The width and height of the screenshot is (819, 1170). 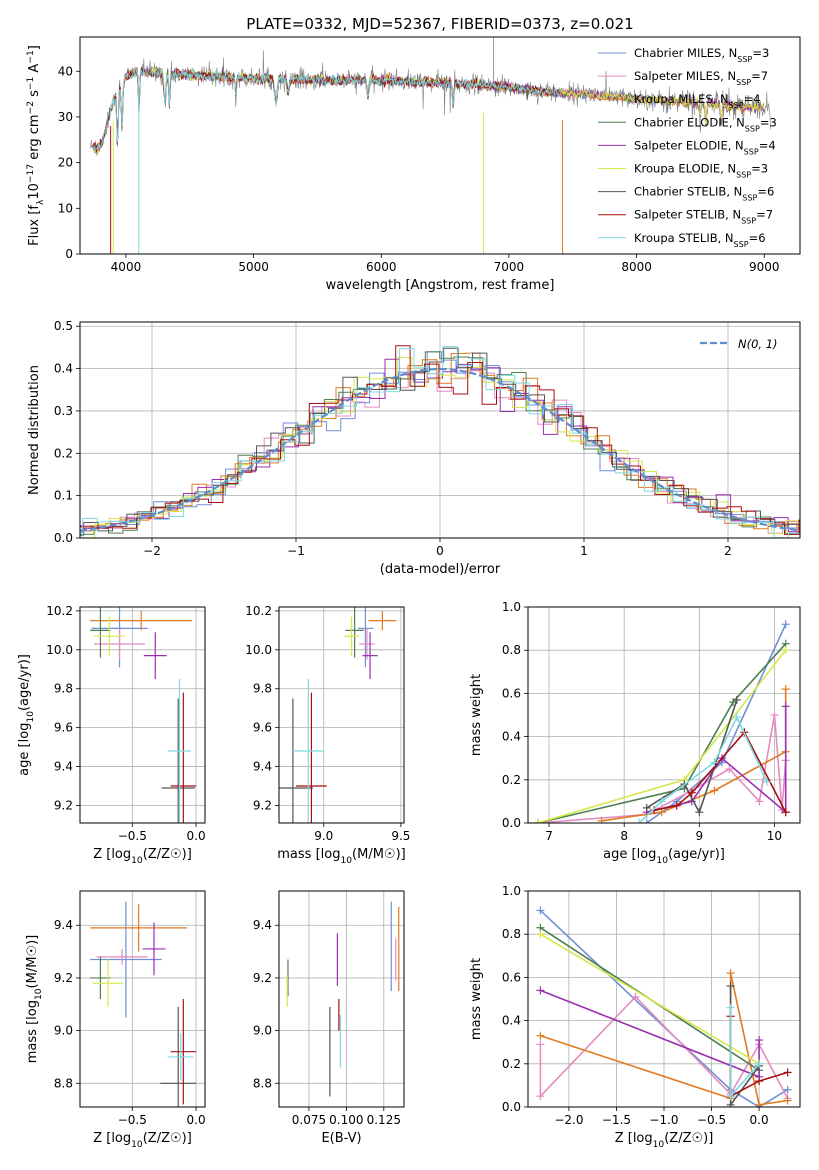 What do you see at coordinates (262, 1083) in the screenshot?
I see `y-tick-label: 8.8` at bounding box center [262, 1083].